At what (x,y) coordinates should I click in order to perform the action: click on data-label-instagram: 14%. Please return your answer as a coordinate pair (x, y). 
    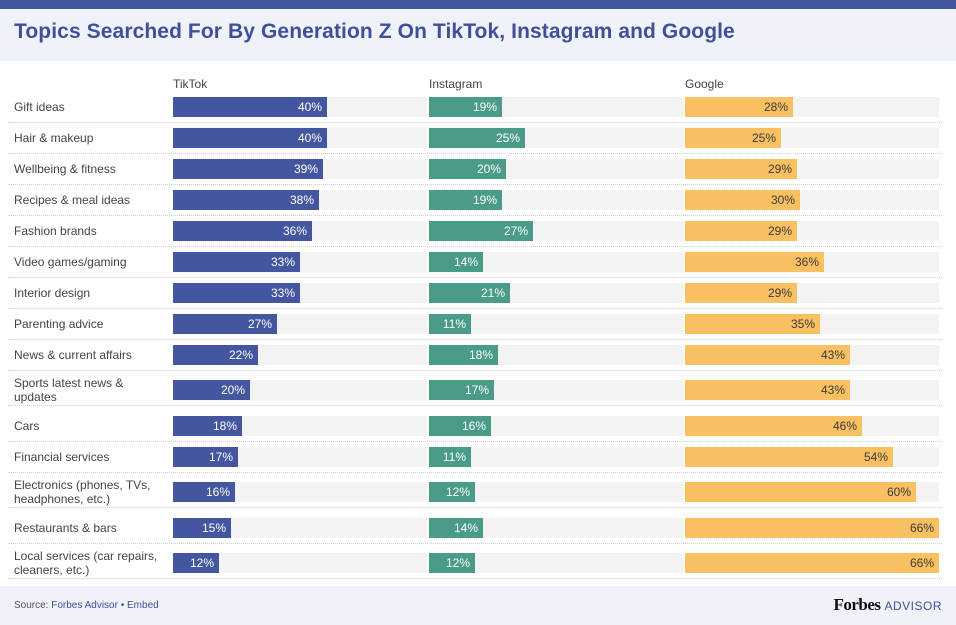
    Looking at the image, I should click on (465, 262).